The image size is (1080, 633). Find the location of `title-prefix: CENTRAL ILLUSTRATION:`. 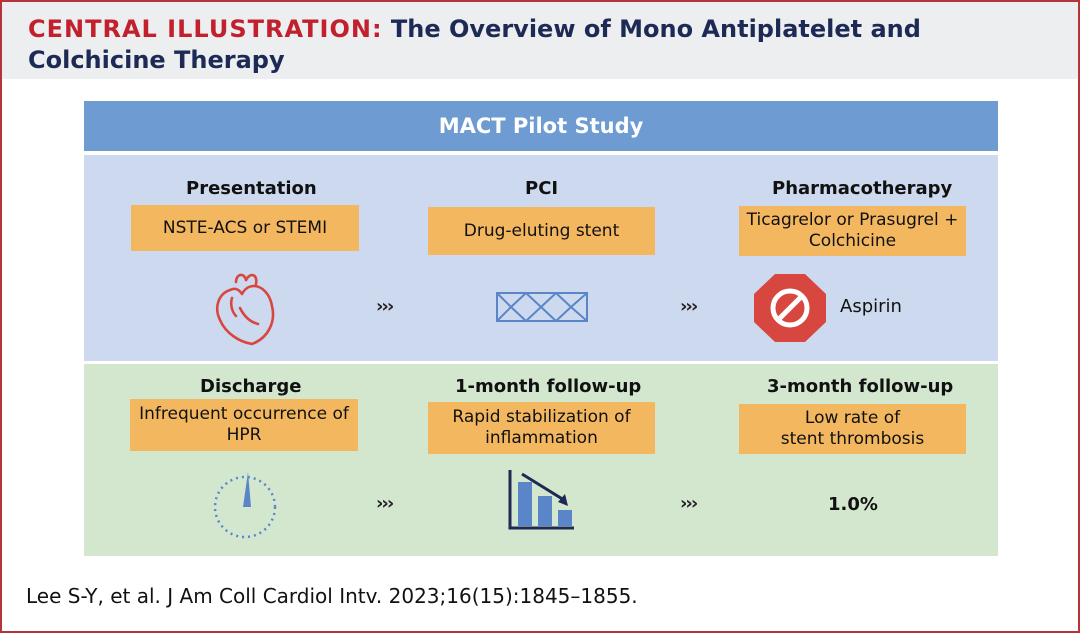

title-prefix: CENTRAL ILLUSTRATION: is located at coordinates (205, 29).